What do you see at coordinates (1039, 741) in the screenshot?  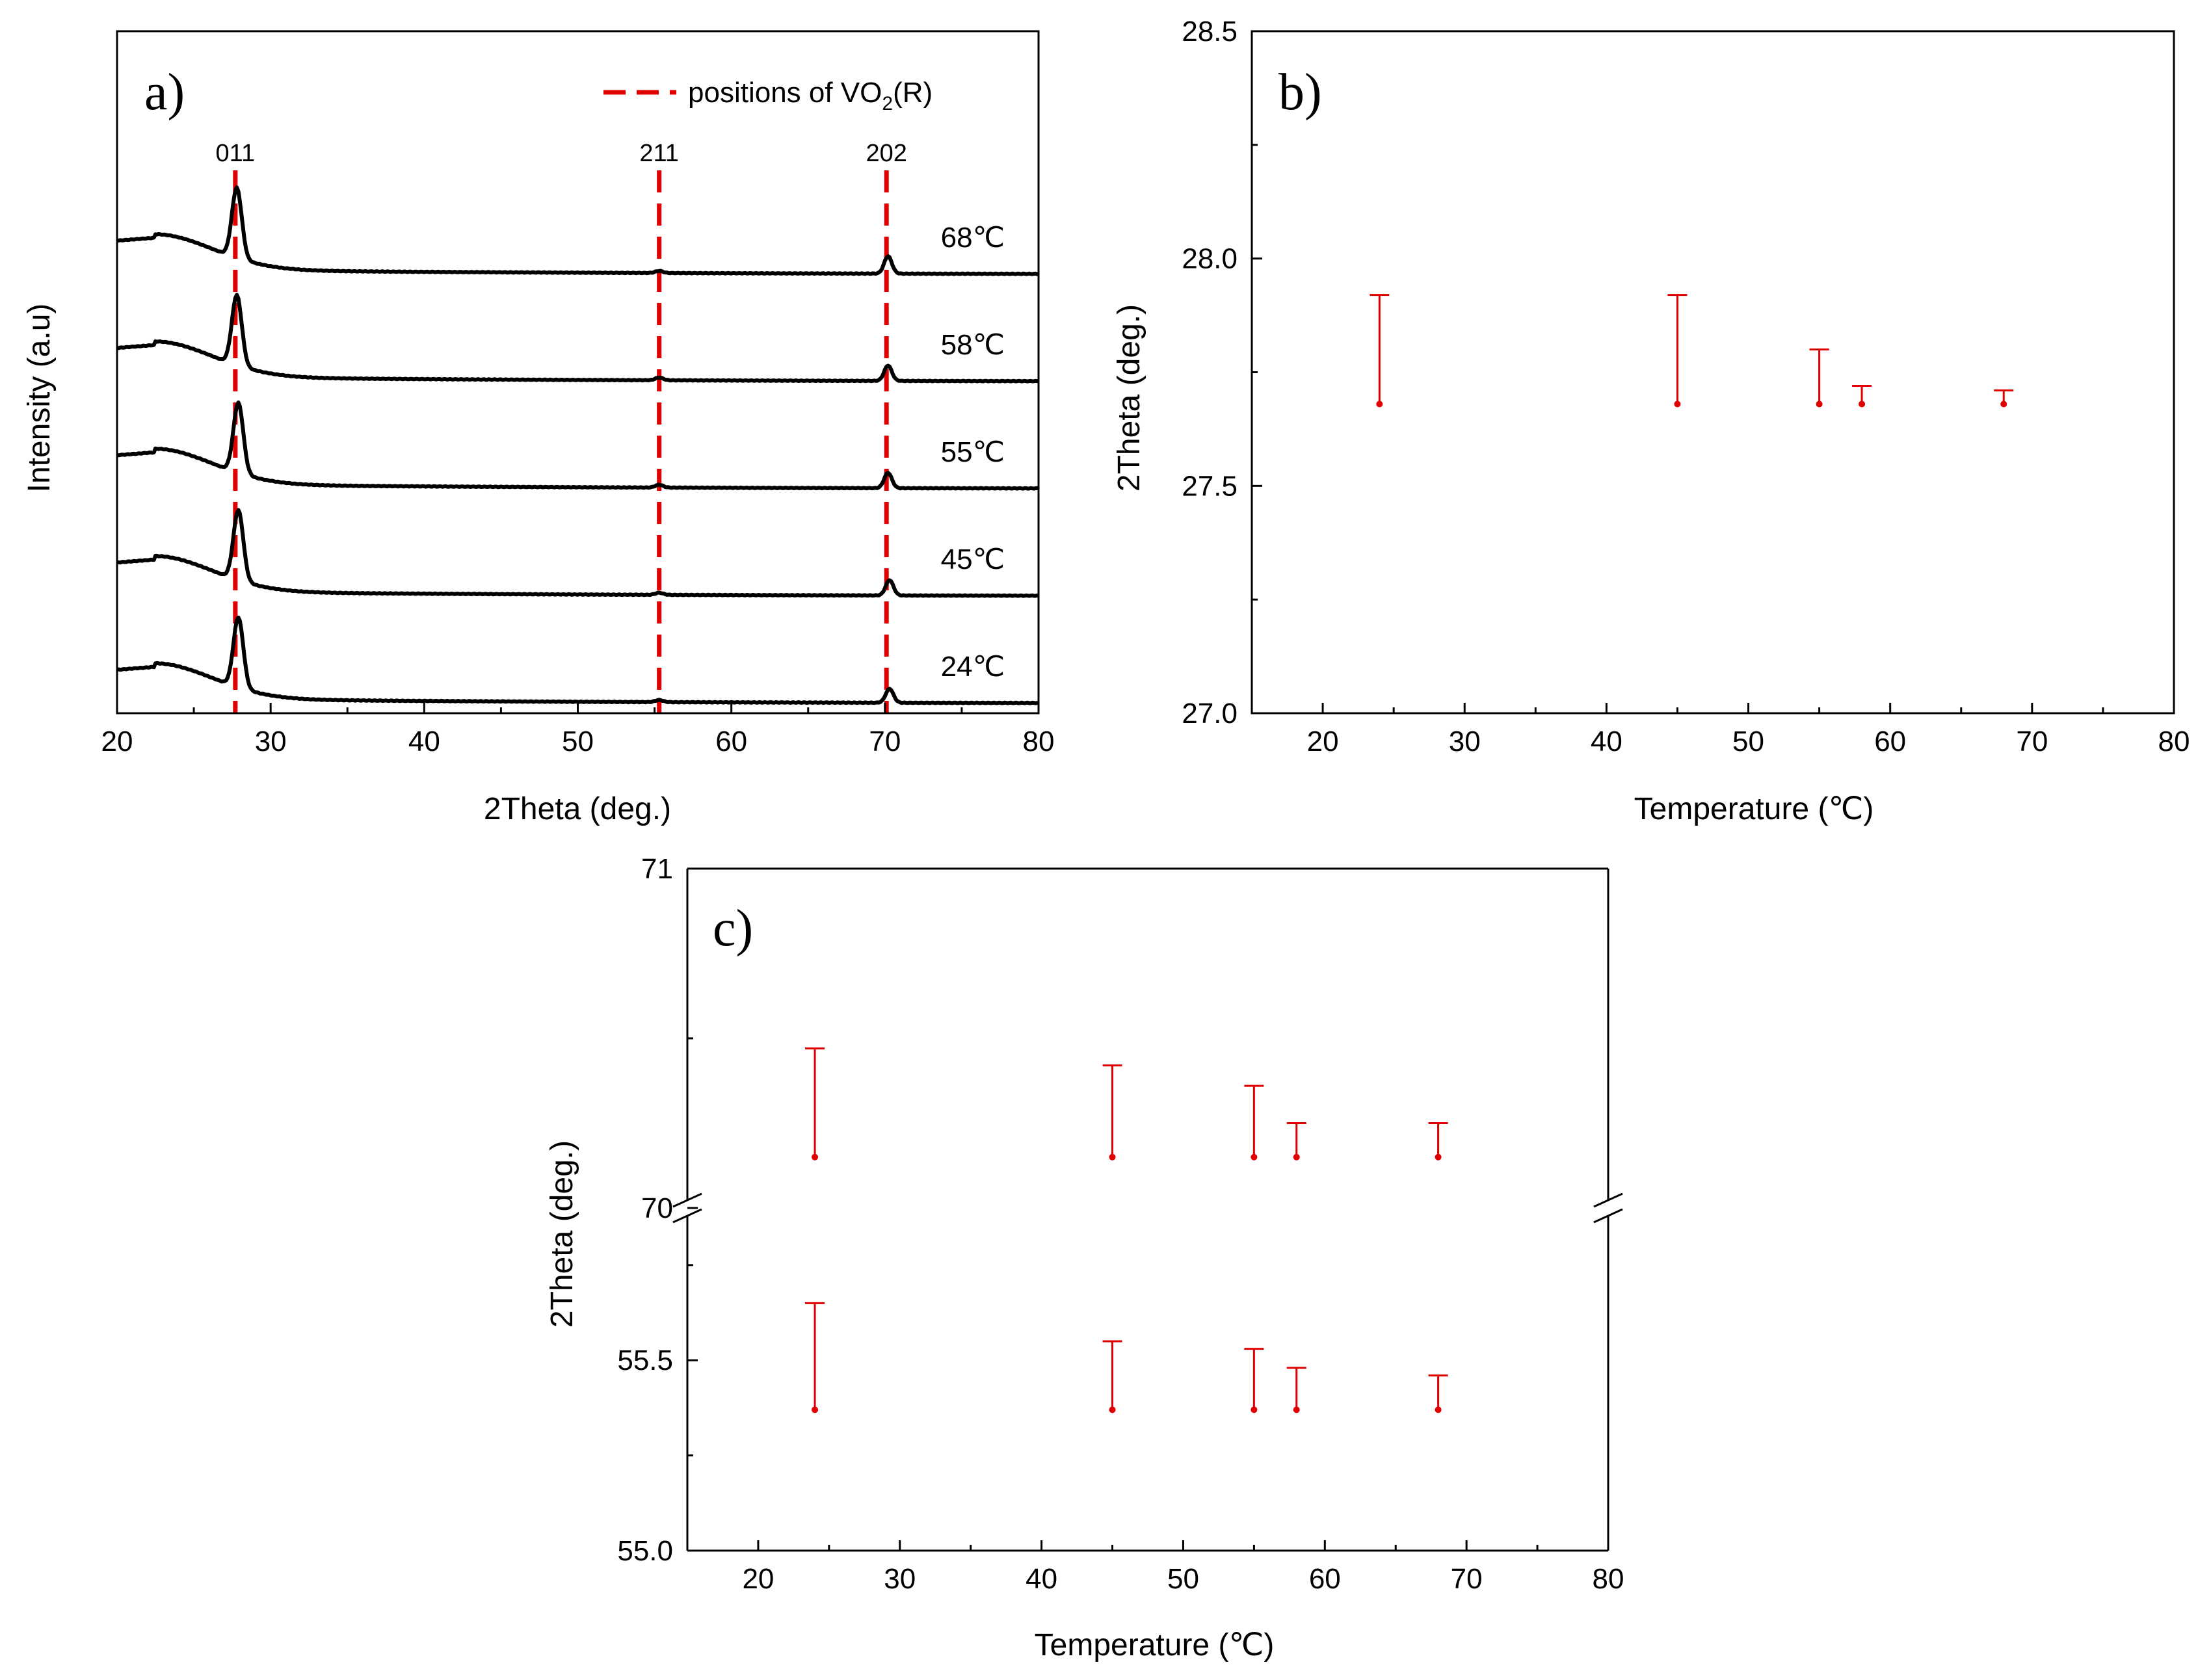 I see `panel-a-x-tick-label: 80` at bounding box center [1039, 741].